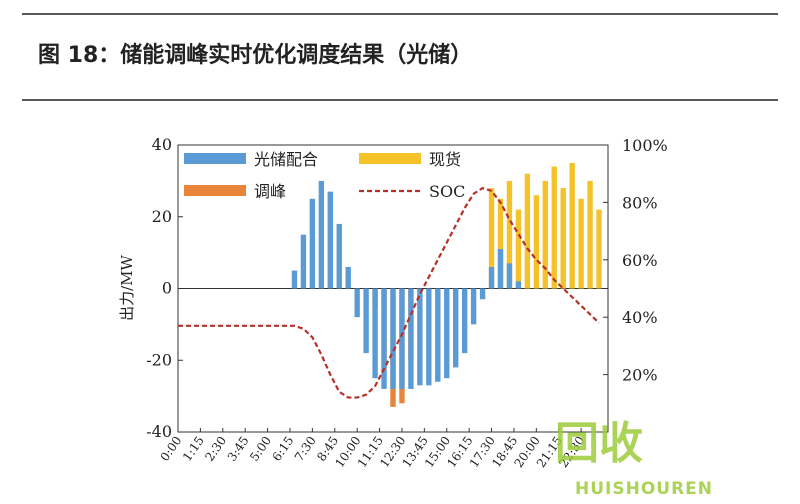 The image size is (800, 504). I want to click on legend-label: 现货, so click(445, 159).